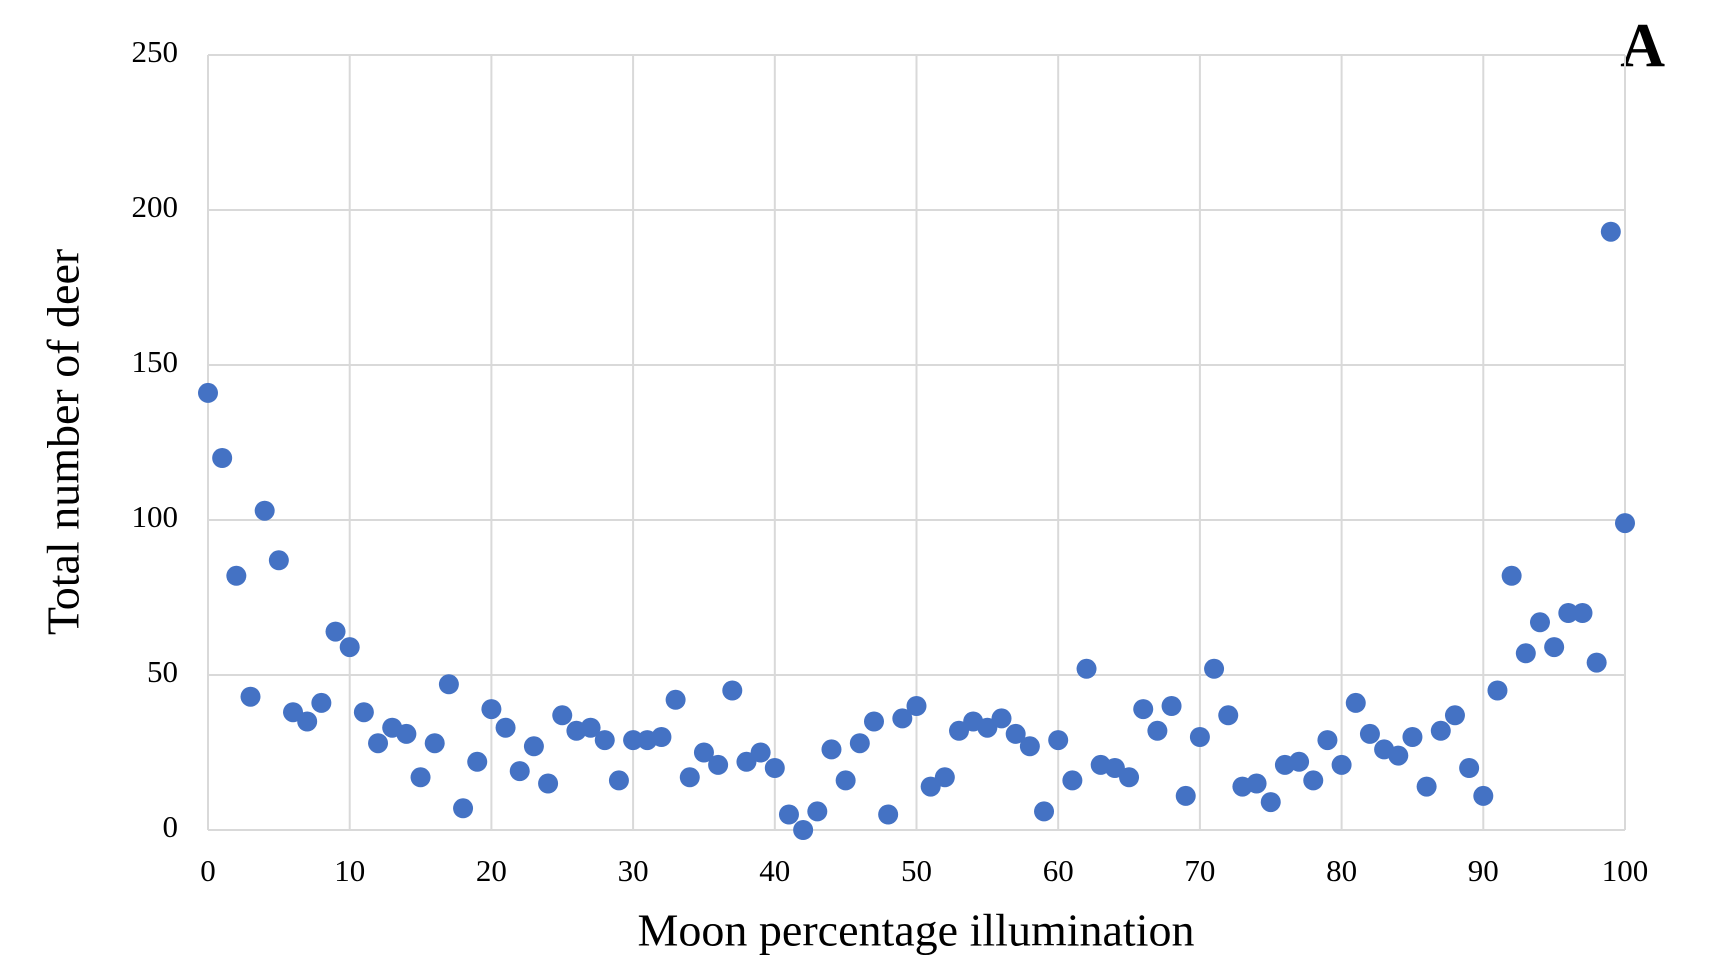 Image resolution: width=1710 pixels, height=980 pixels. Describe the element at coordinates (1625, 870) in the screenshot. I see `x-tick-label: 100` at that location.